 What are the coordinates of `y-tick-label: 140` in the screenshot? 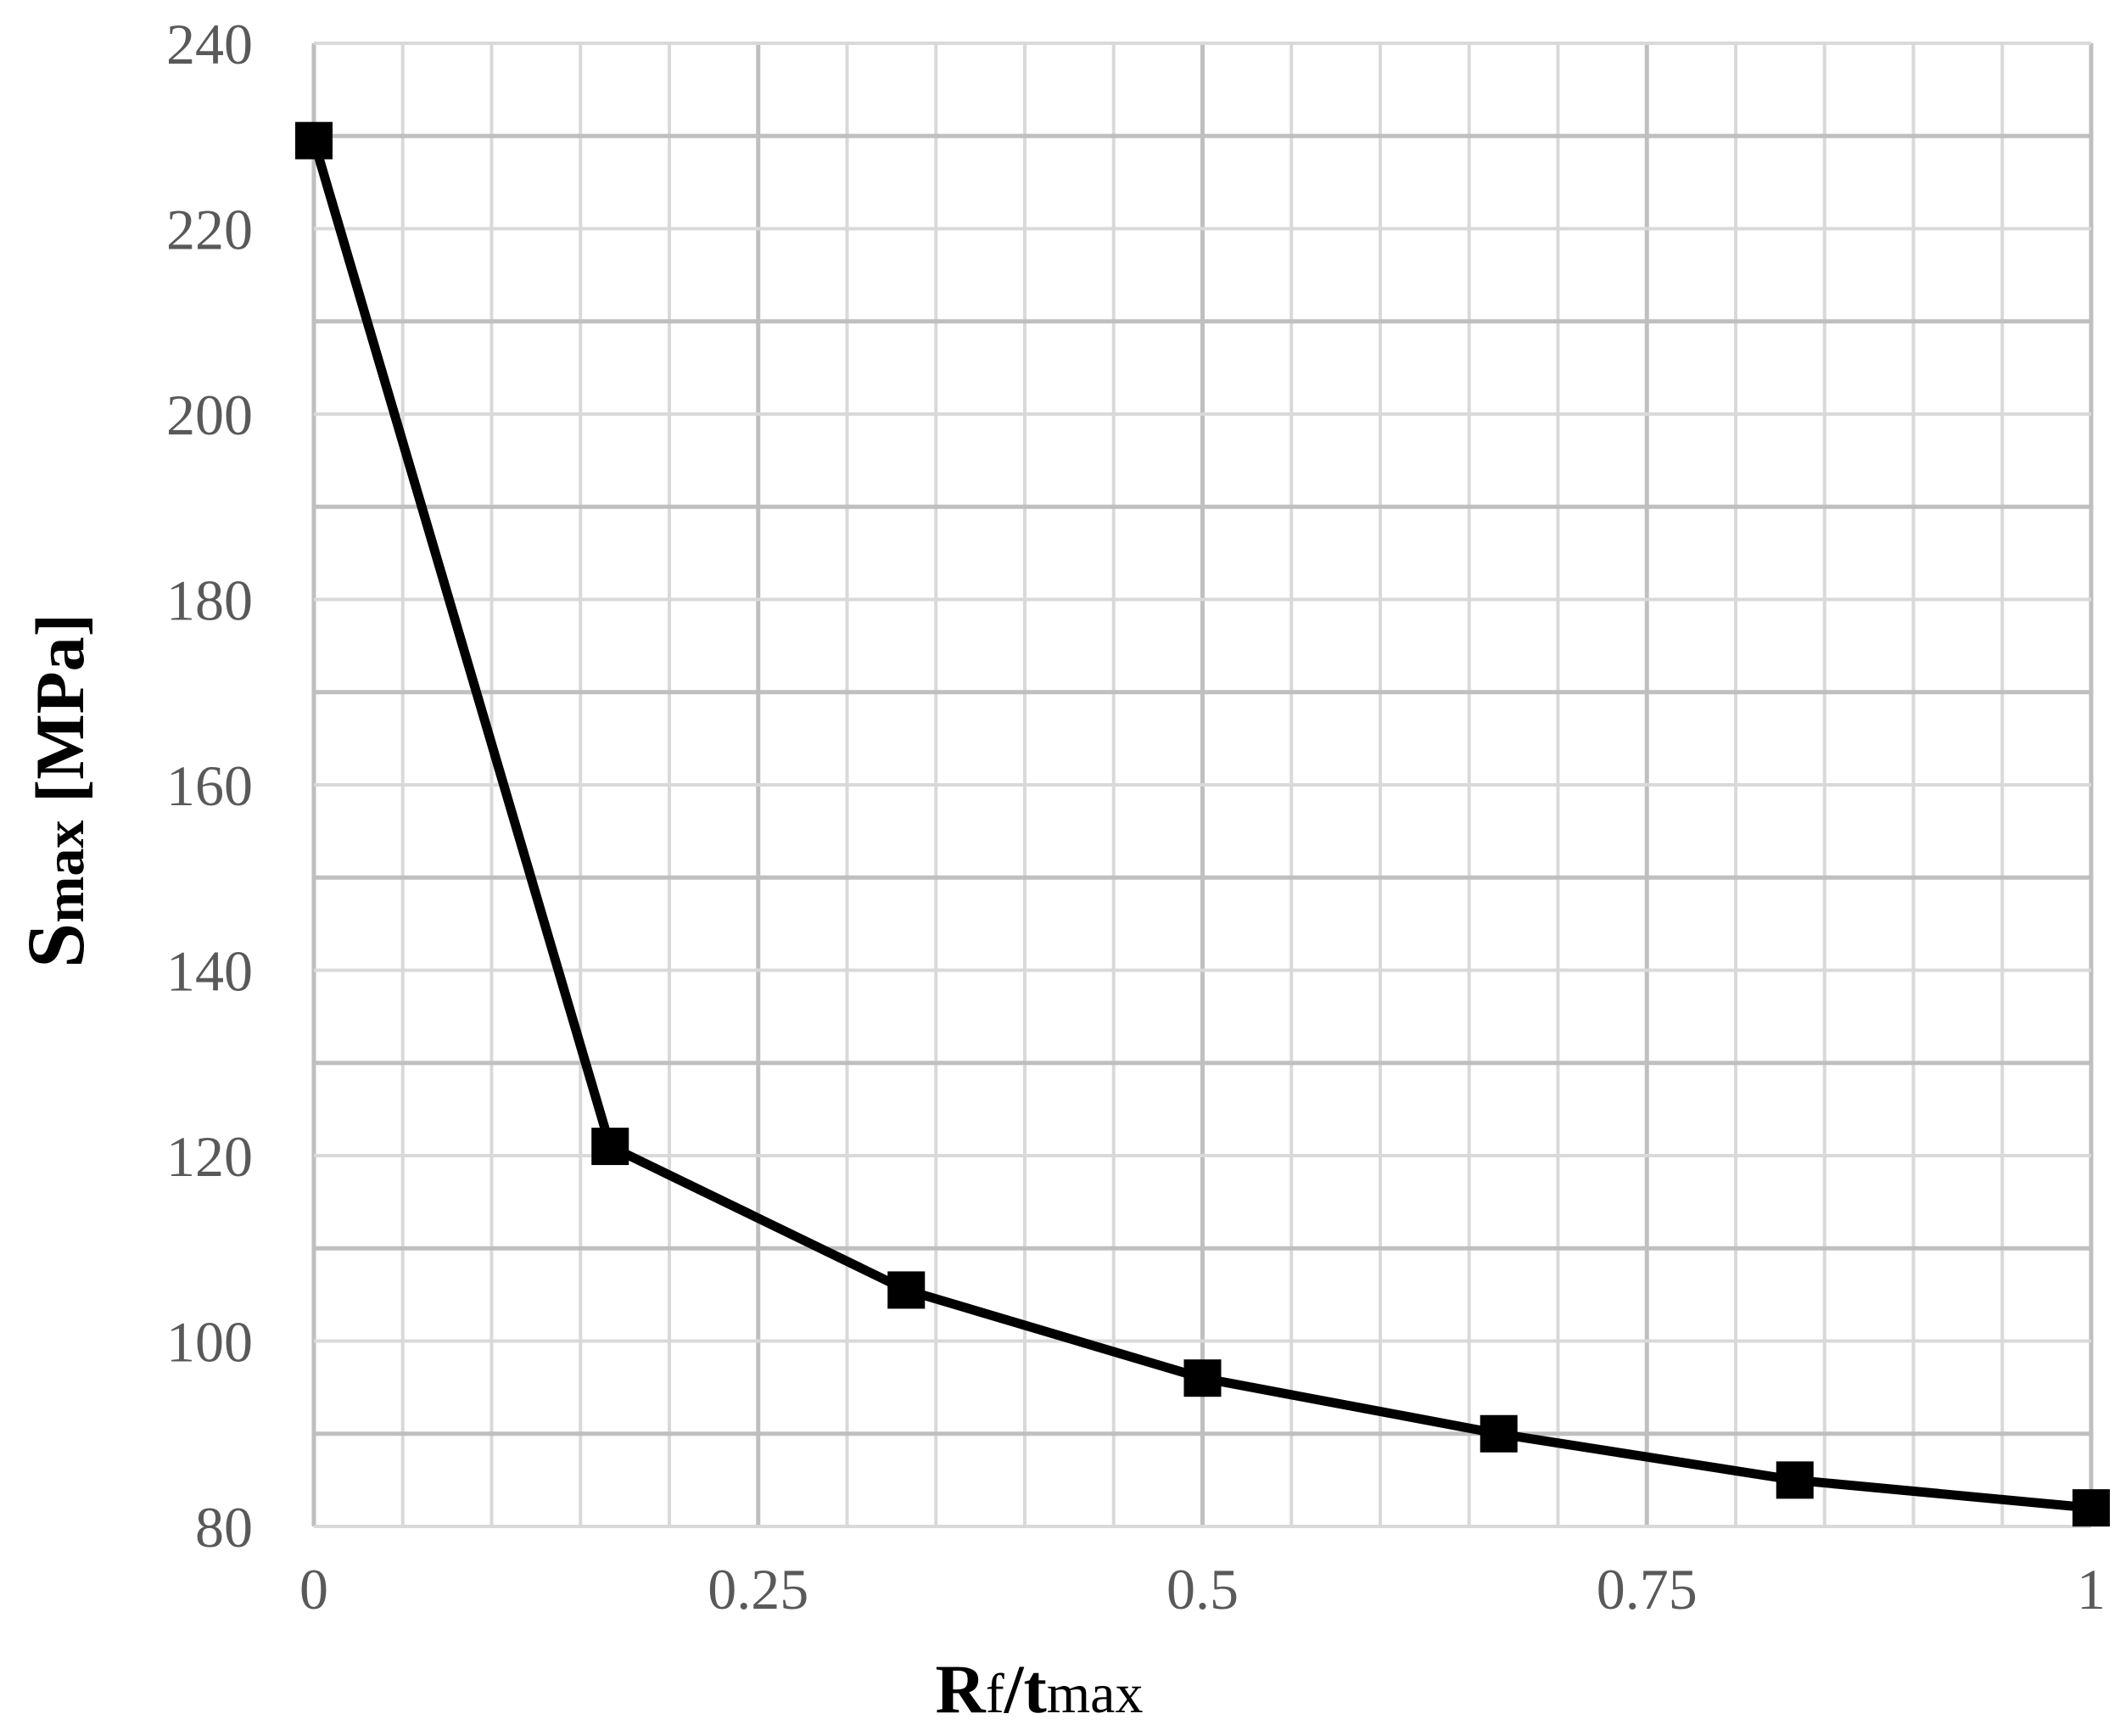 It's located at (209, 971).